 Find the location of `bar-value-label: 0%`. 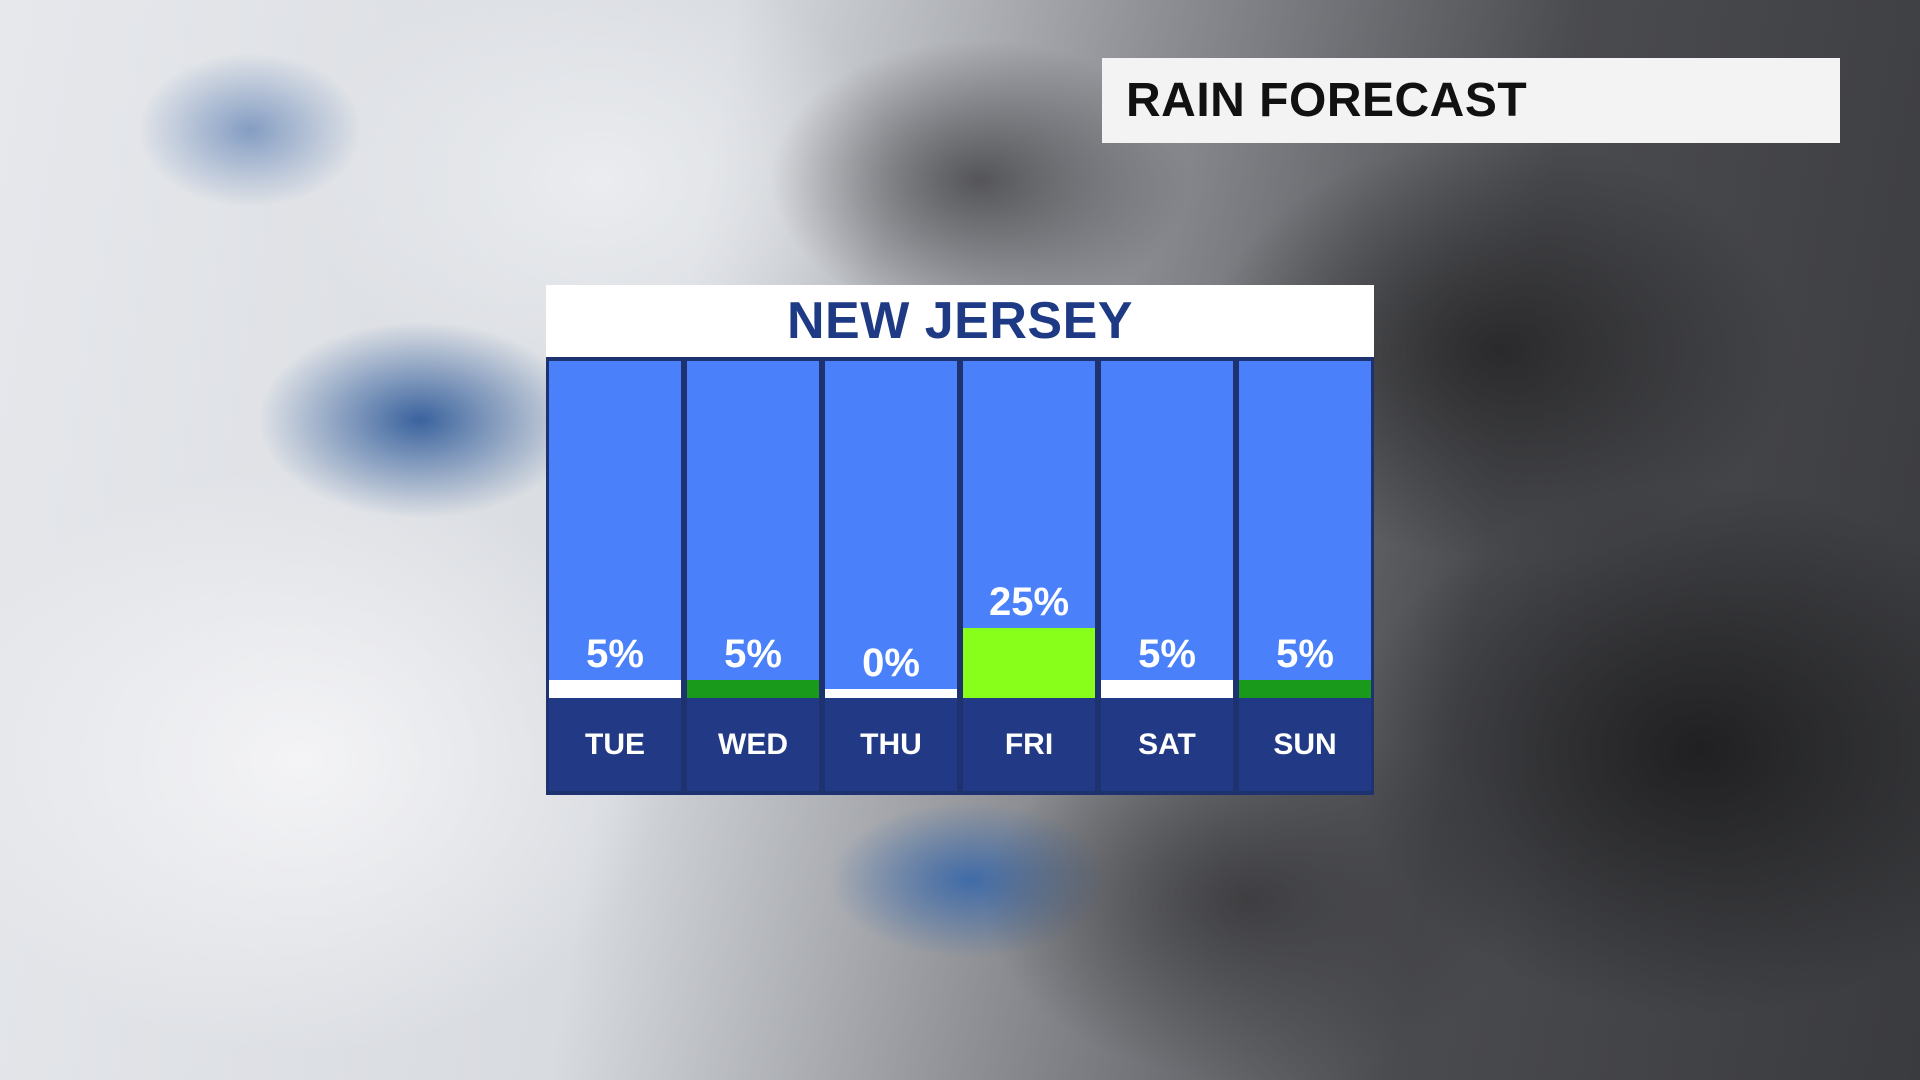

bar-value-label: 0% is located at coordinates (891, 663).